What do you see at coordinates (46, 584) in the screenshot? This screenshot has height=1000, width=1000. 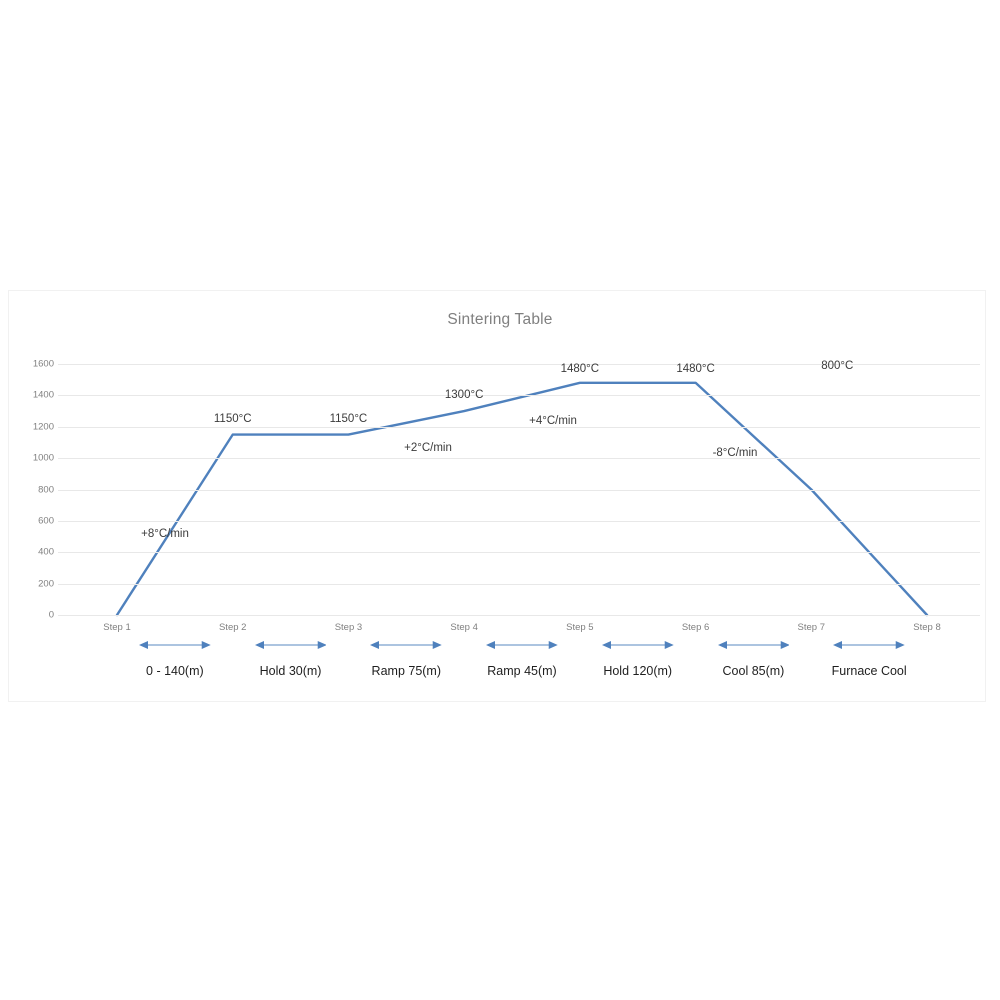 I see `y-axis-tick: 200` at bounding box center [46, 584].